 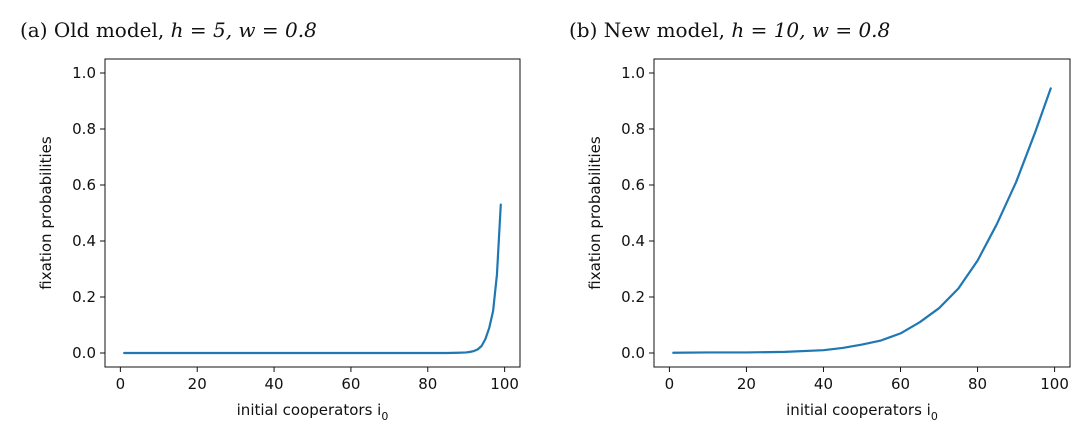 What do you see at coordinates (243, 30) in the screenshot?
I see `panel-title-a-params: h = 5, w = 0.8` at bounding box center [243, 30].